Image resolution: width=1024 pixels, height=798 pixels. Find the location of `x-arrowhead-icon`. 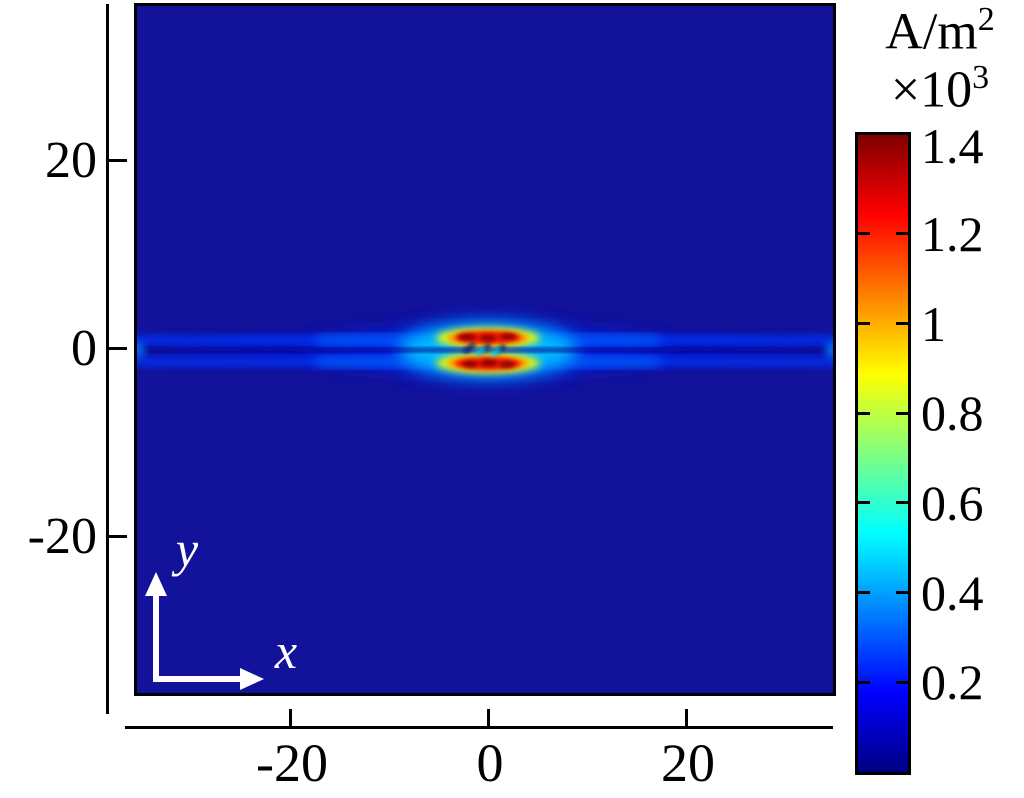

x-arrowhead-icon is located at coordinates (252, 679).